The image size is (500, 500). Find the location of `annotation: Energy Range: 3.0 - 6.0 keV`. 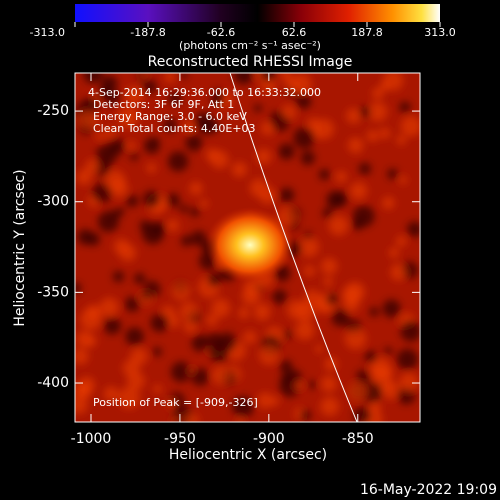

annotation: Energy Range: 3.0 - 6.0 keV is located at coordinates (170, 116).